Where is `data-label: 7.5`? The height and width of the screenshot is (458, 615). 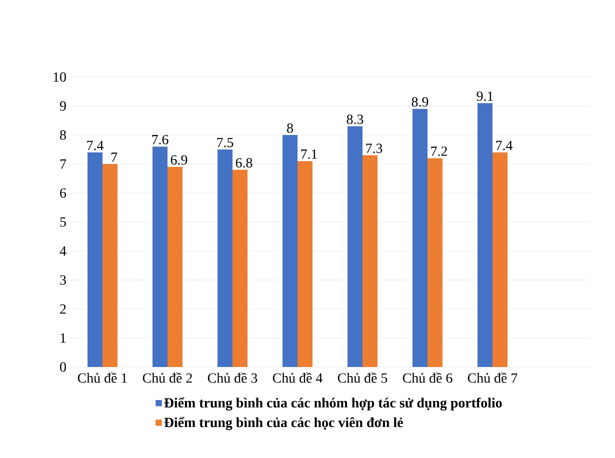
data-label: 7.5 is located at coordinates (225, 143).